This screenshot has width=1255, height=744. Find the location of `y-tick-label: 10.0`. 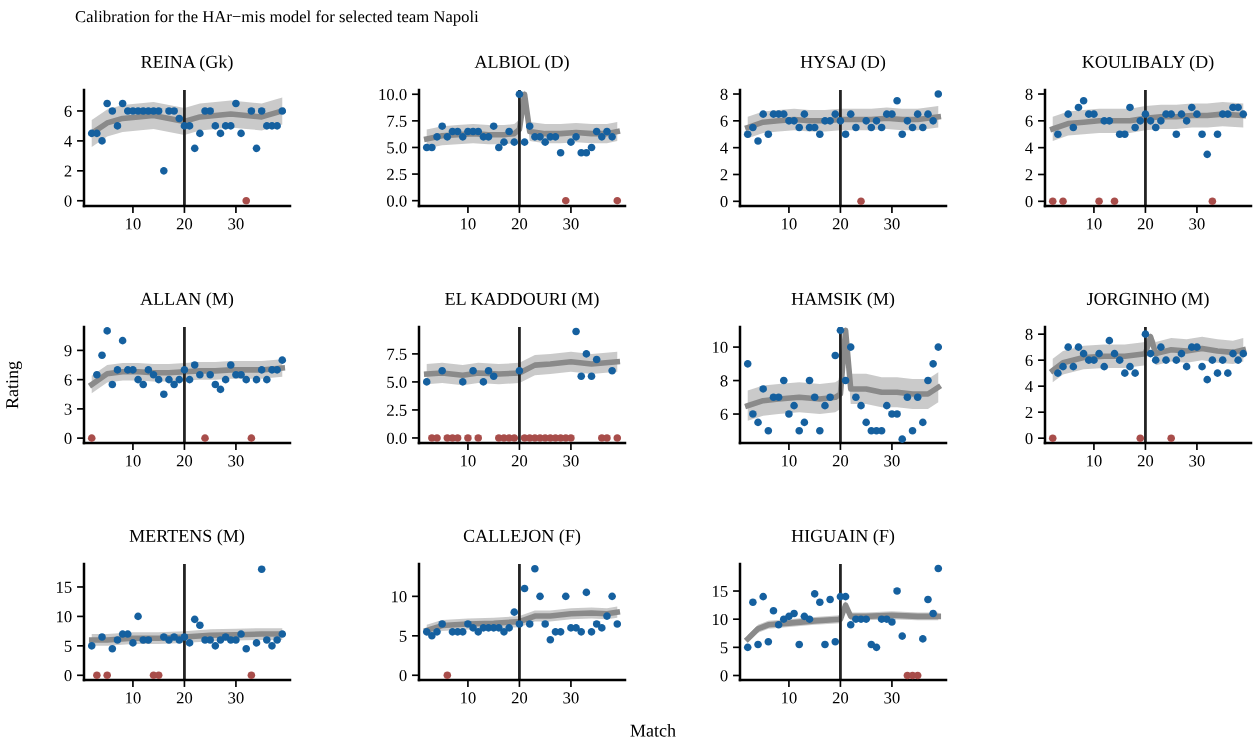

y-tick-label: 10.0 is located at coordinates (393, 94).